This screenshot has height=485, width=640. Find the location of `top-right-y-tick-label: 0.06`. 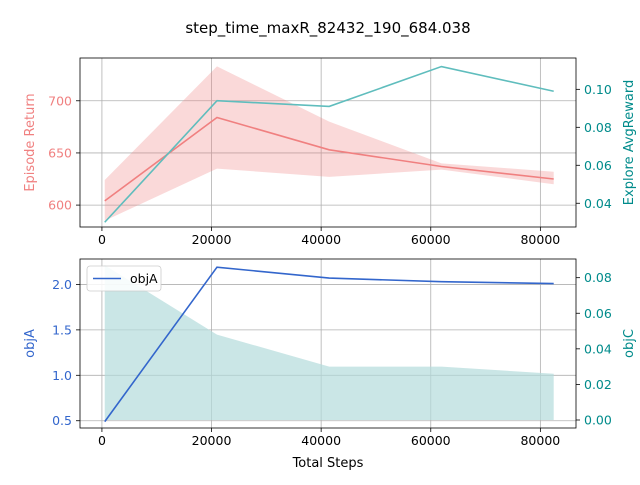

top-right-y-tick-label: 0.06 is located at coordinates (598, 165).